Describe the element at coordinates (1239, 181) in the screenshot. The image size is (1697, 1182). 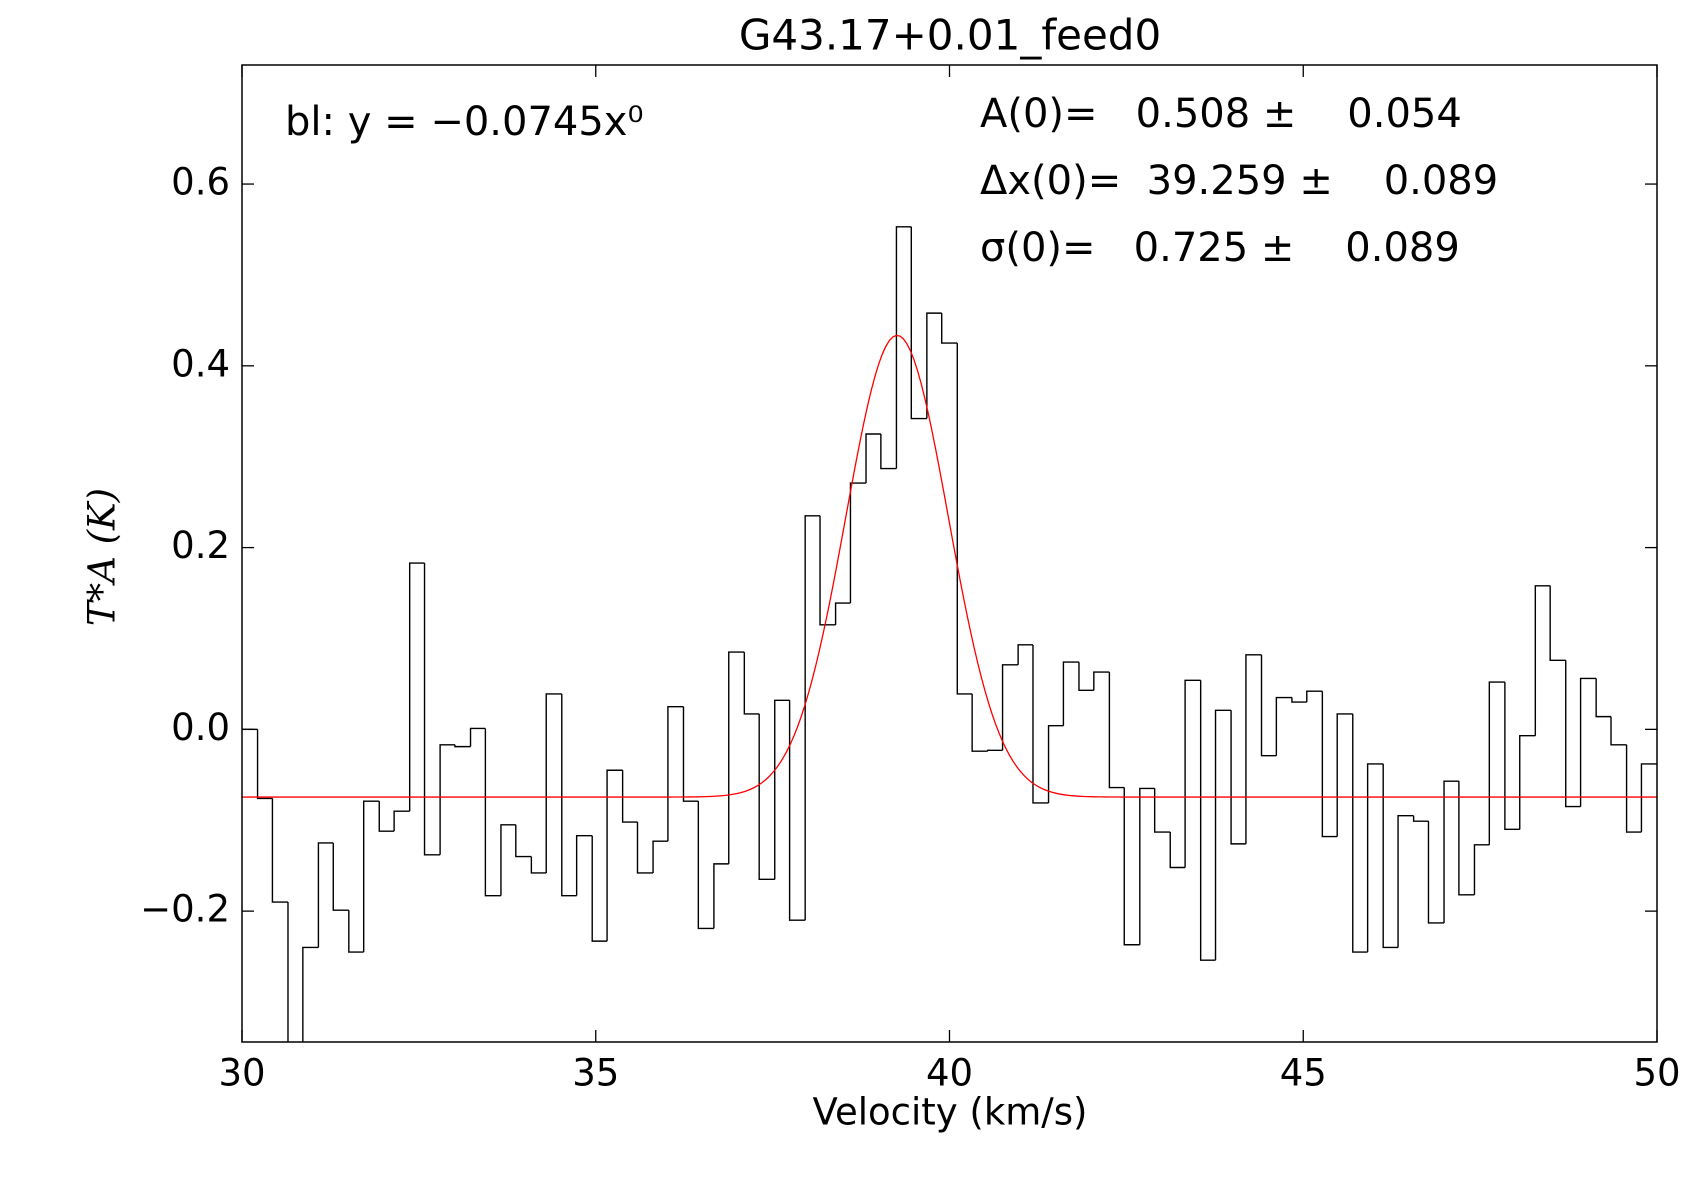
I see `fit-annotation: Δx(0)= 39.259 ± 0.089` at that location.